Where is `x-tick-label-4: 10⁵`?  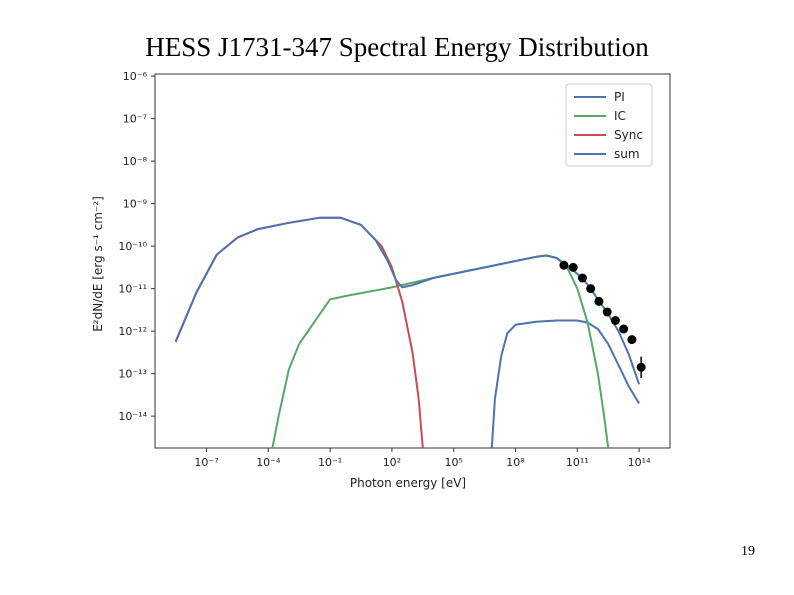
x-tick-label-4: 10⁵ is located at coordinates (453, 462).